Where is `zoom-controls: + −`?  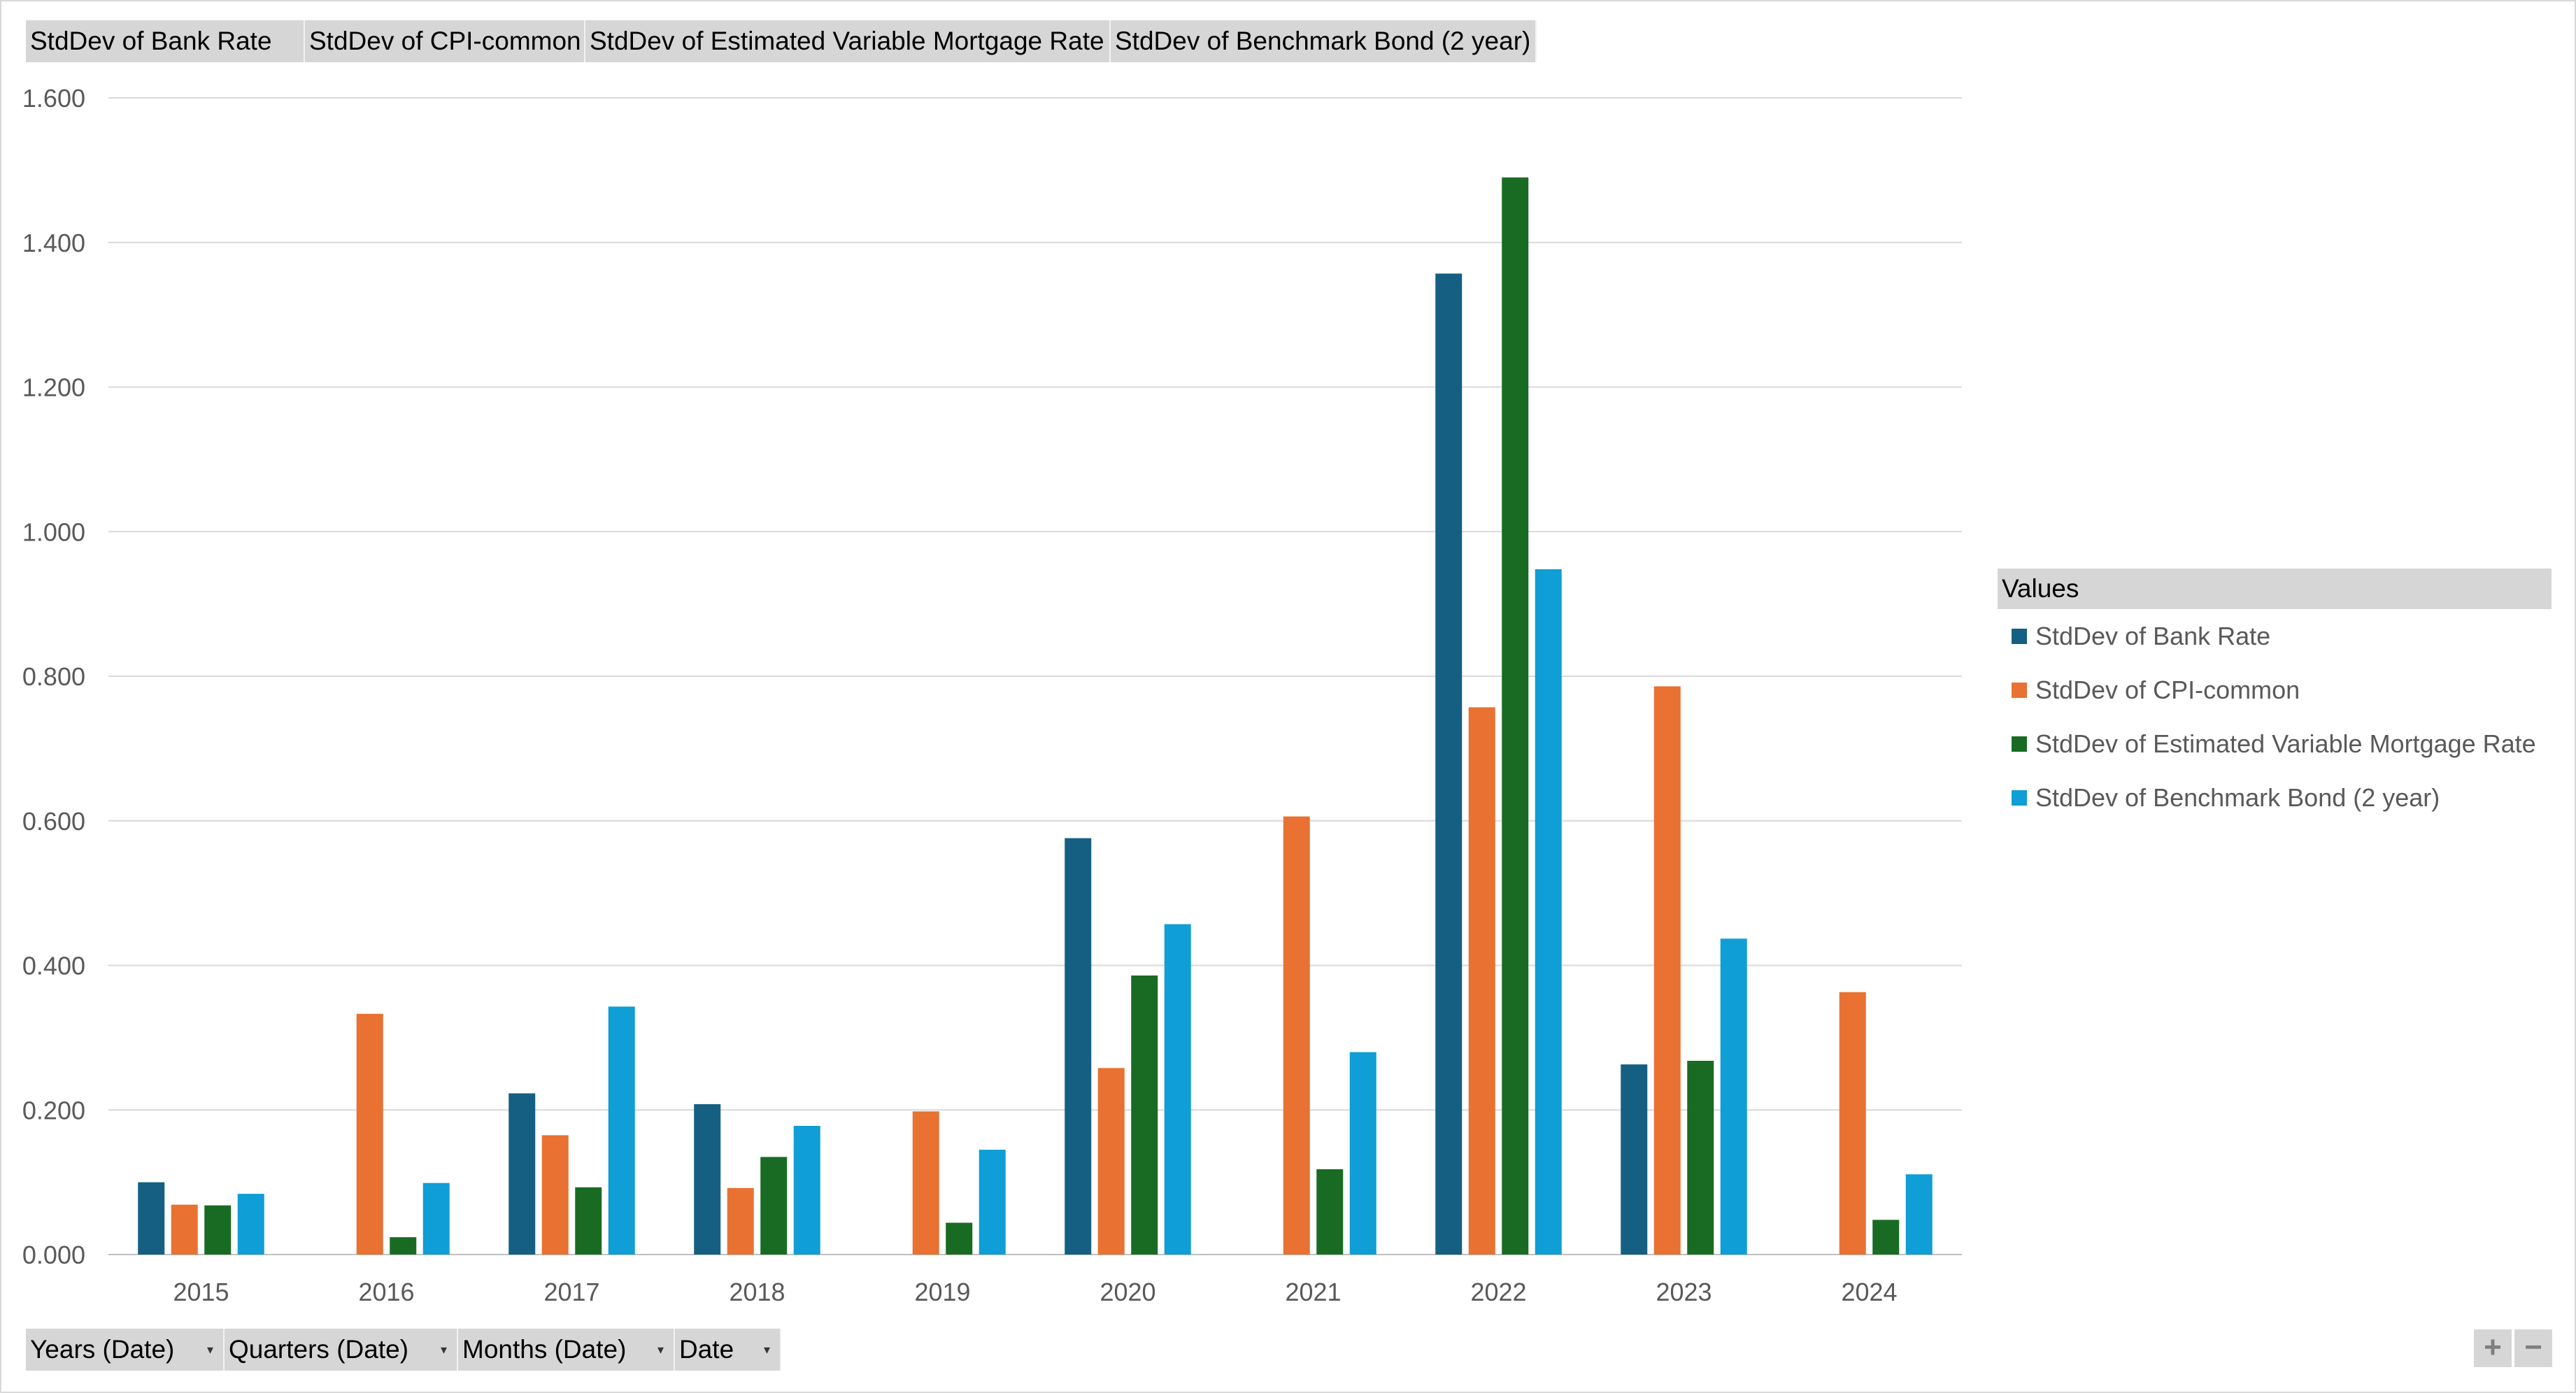
zoom-controls: + − is located at coordinates (2511, 1348).